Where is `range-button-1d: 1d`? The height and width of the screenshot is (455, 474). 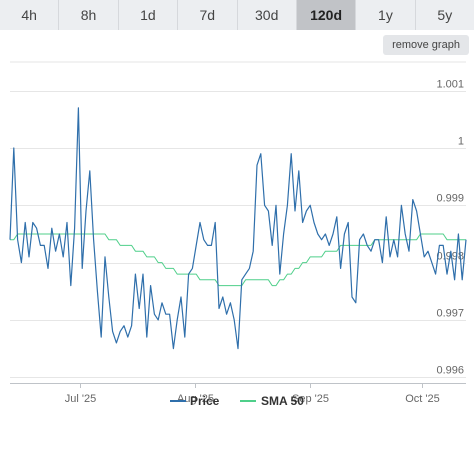
range-button-1d: 1d is located at coordinates (148, 15).